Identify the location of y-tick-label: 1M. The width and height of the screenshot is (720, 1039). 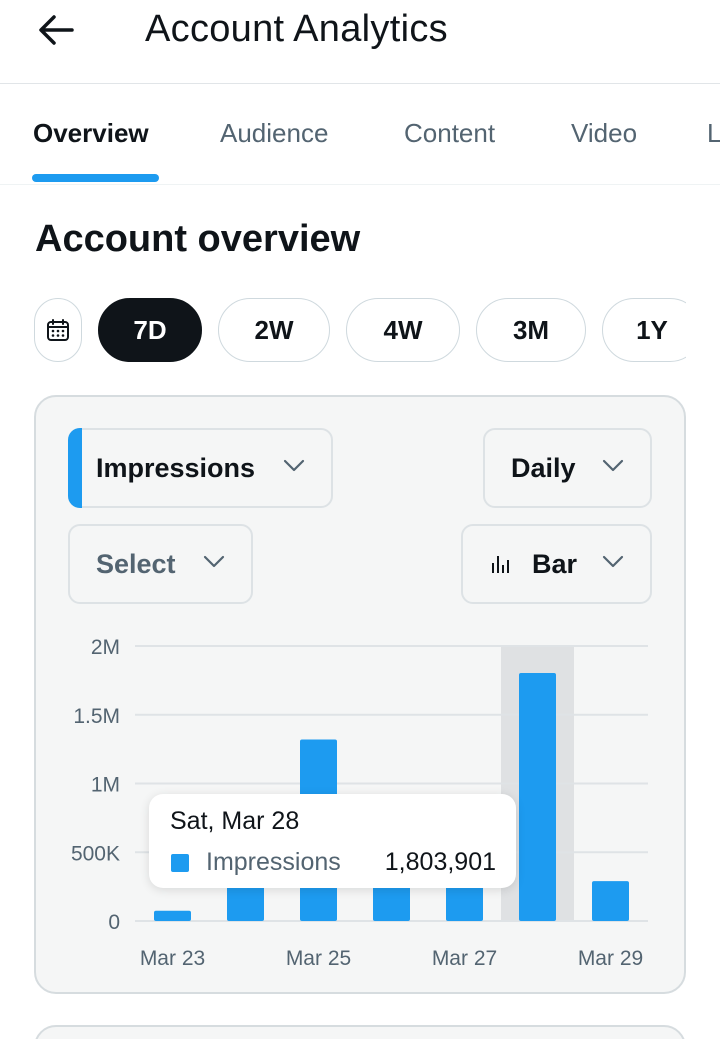
(105, 785).